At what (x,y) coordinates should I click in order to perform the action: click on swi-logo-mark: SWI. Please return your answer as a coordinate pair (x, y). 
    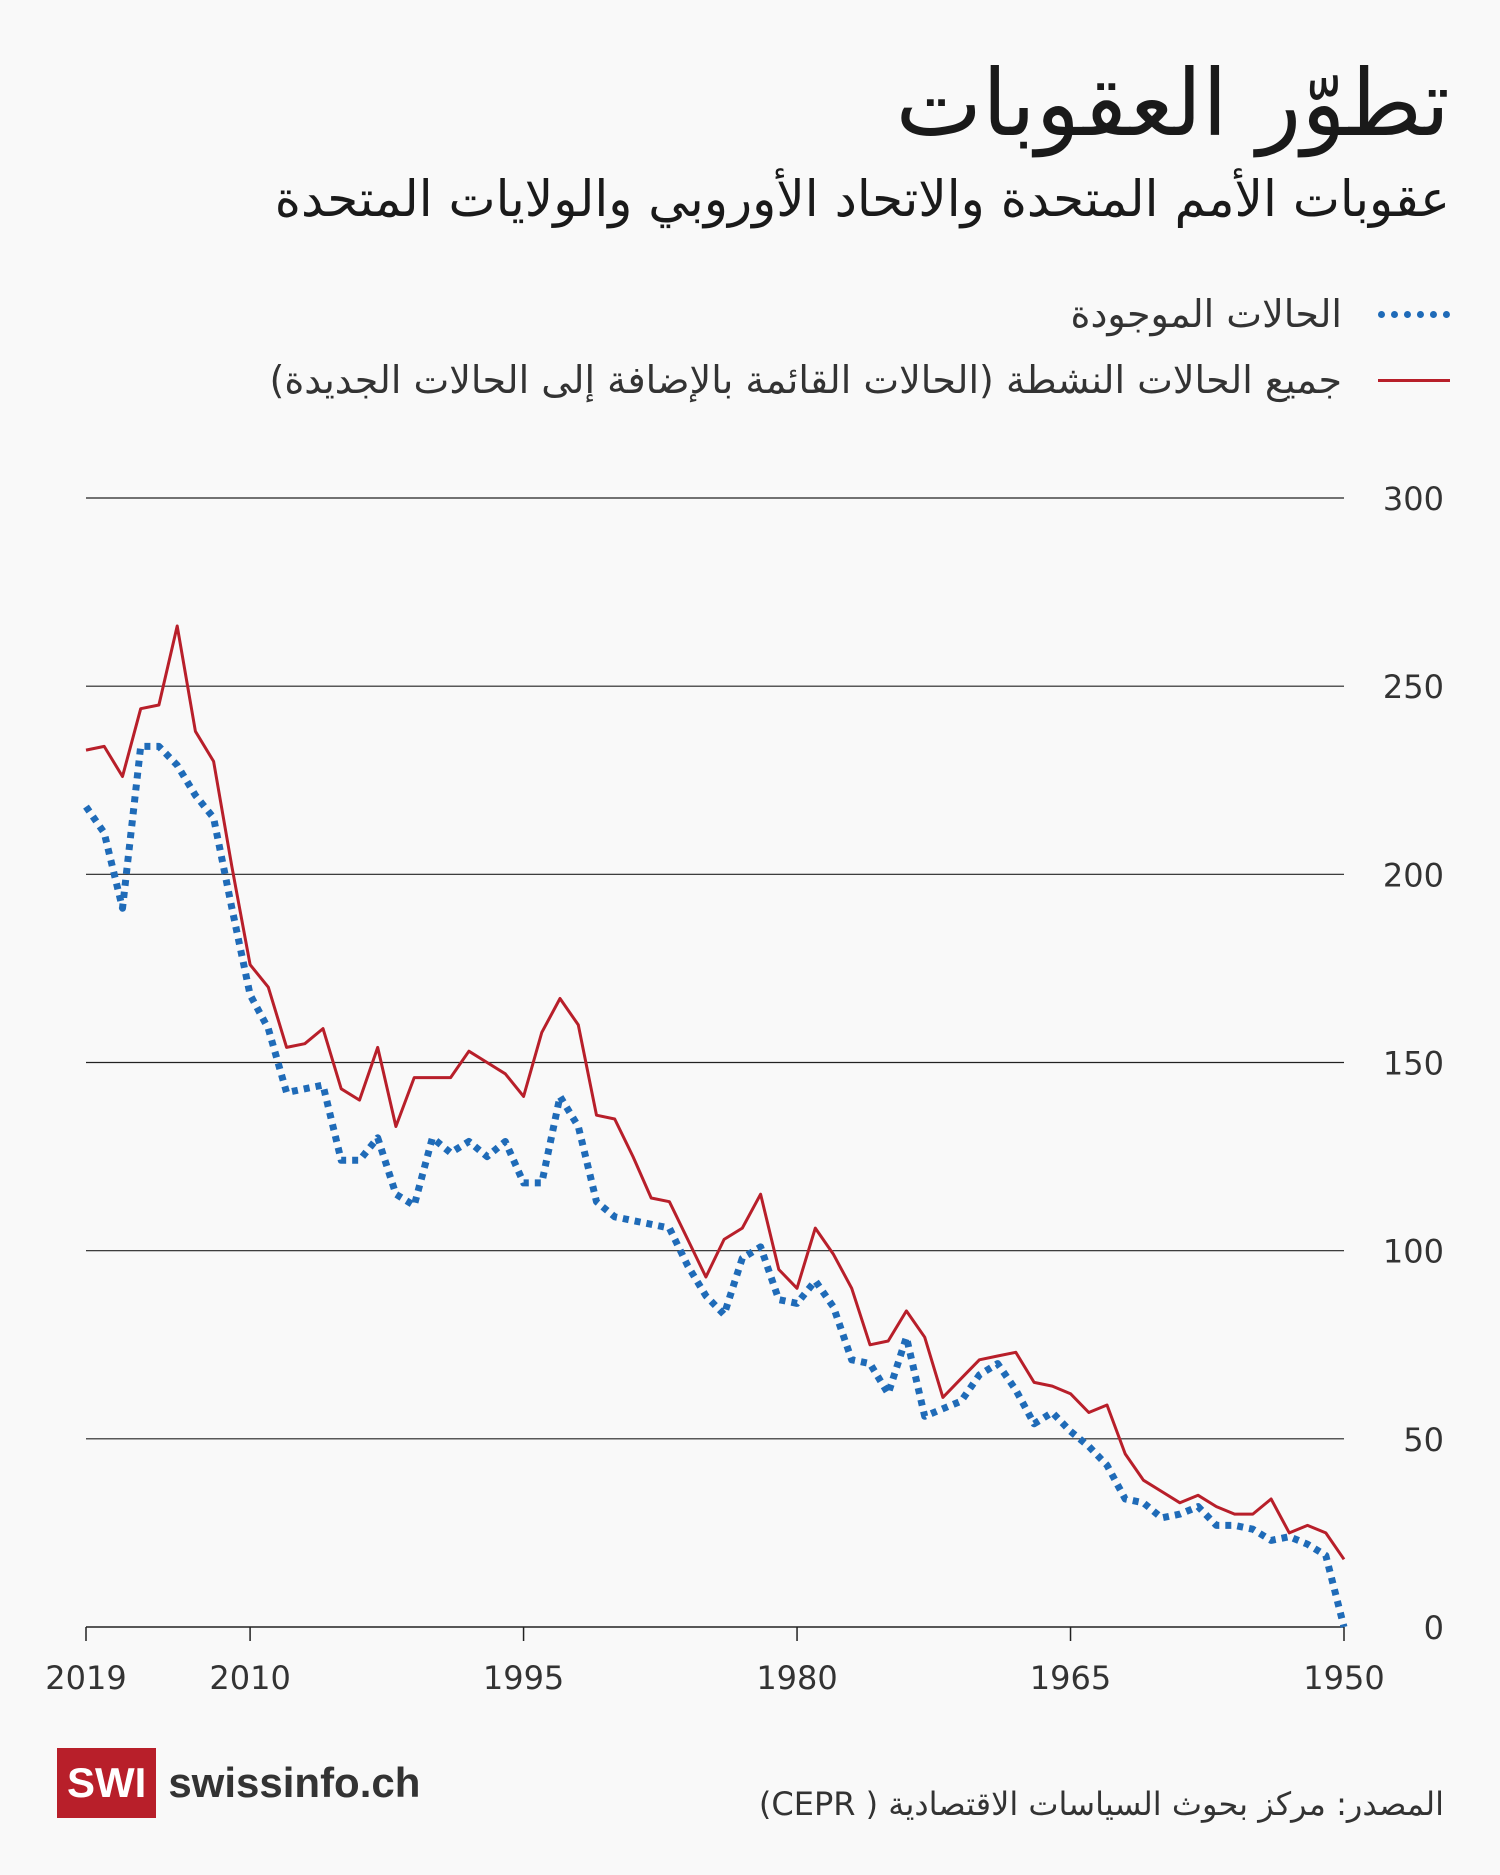
    Looking at the image, I should click on (107, 1783).